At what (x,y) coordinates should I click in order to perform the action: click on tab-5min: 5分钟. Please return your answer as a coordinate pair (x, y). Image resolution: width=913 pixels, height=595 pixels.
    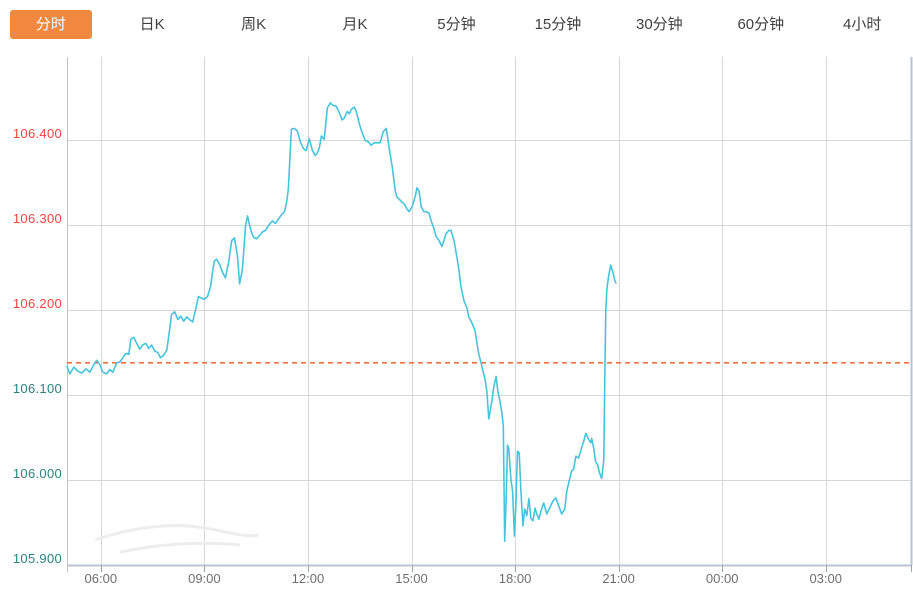
    Looking at the image, I should click on (456, 24).